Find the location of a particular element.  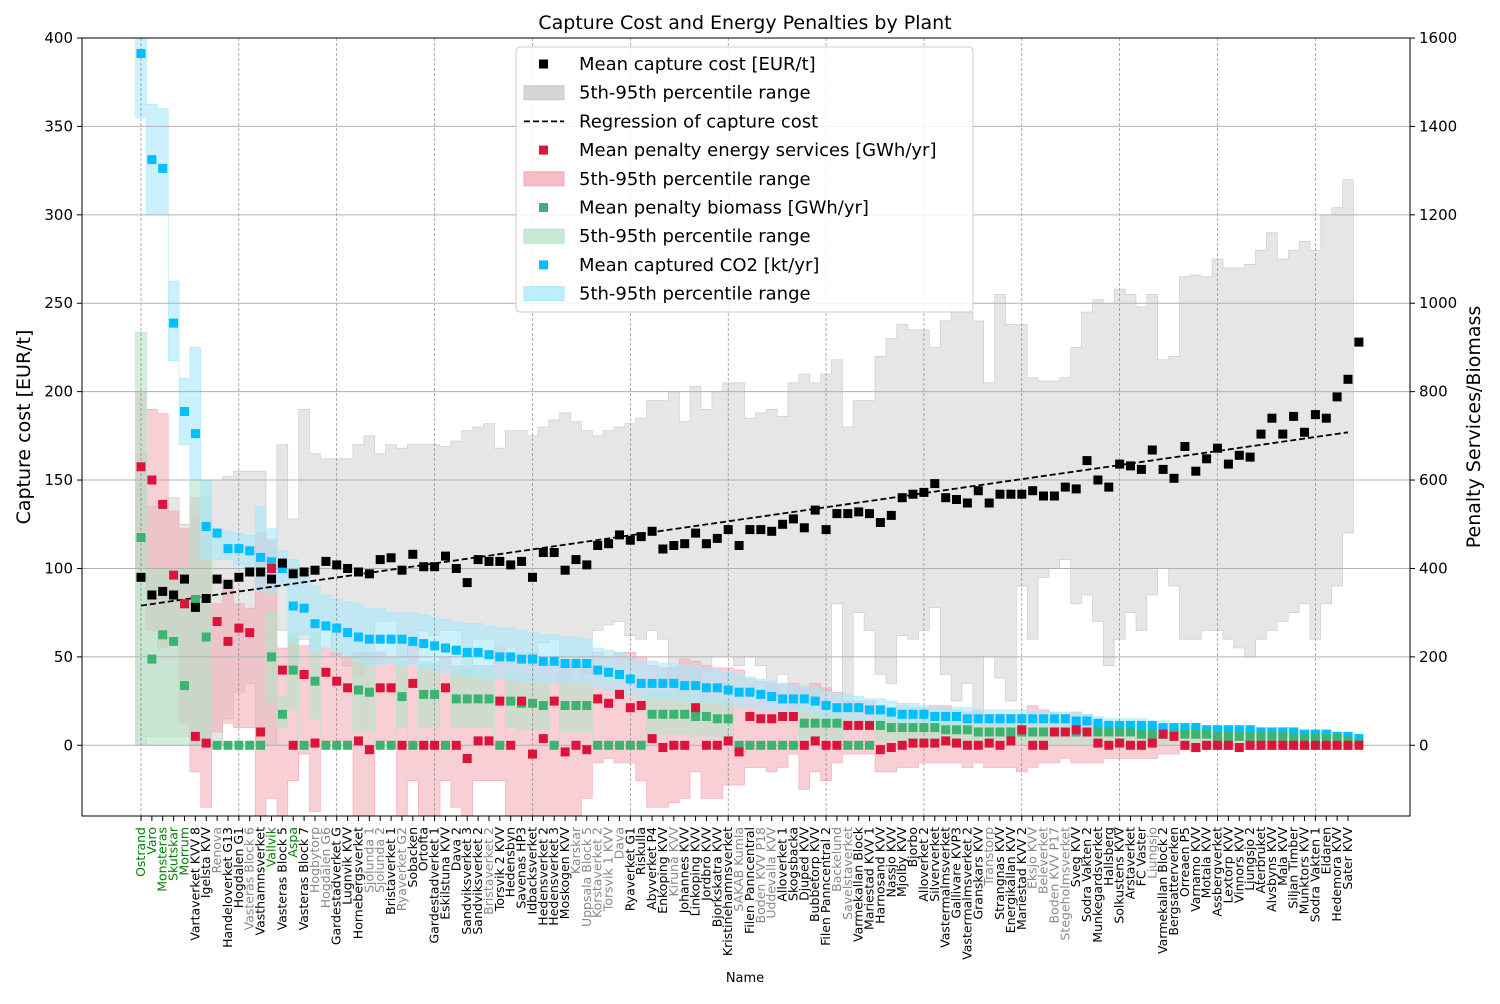

y-axis-label-left: Capture cost [EUR/t] is located at coordinates (24, 427).